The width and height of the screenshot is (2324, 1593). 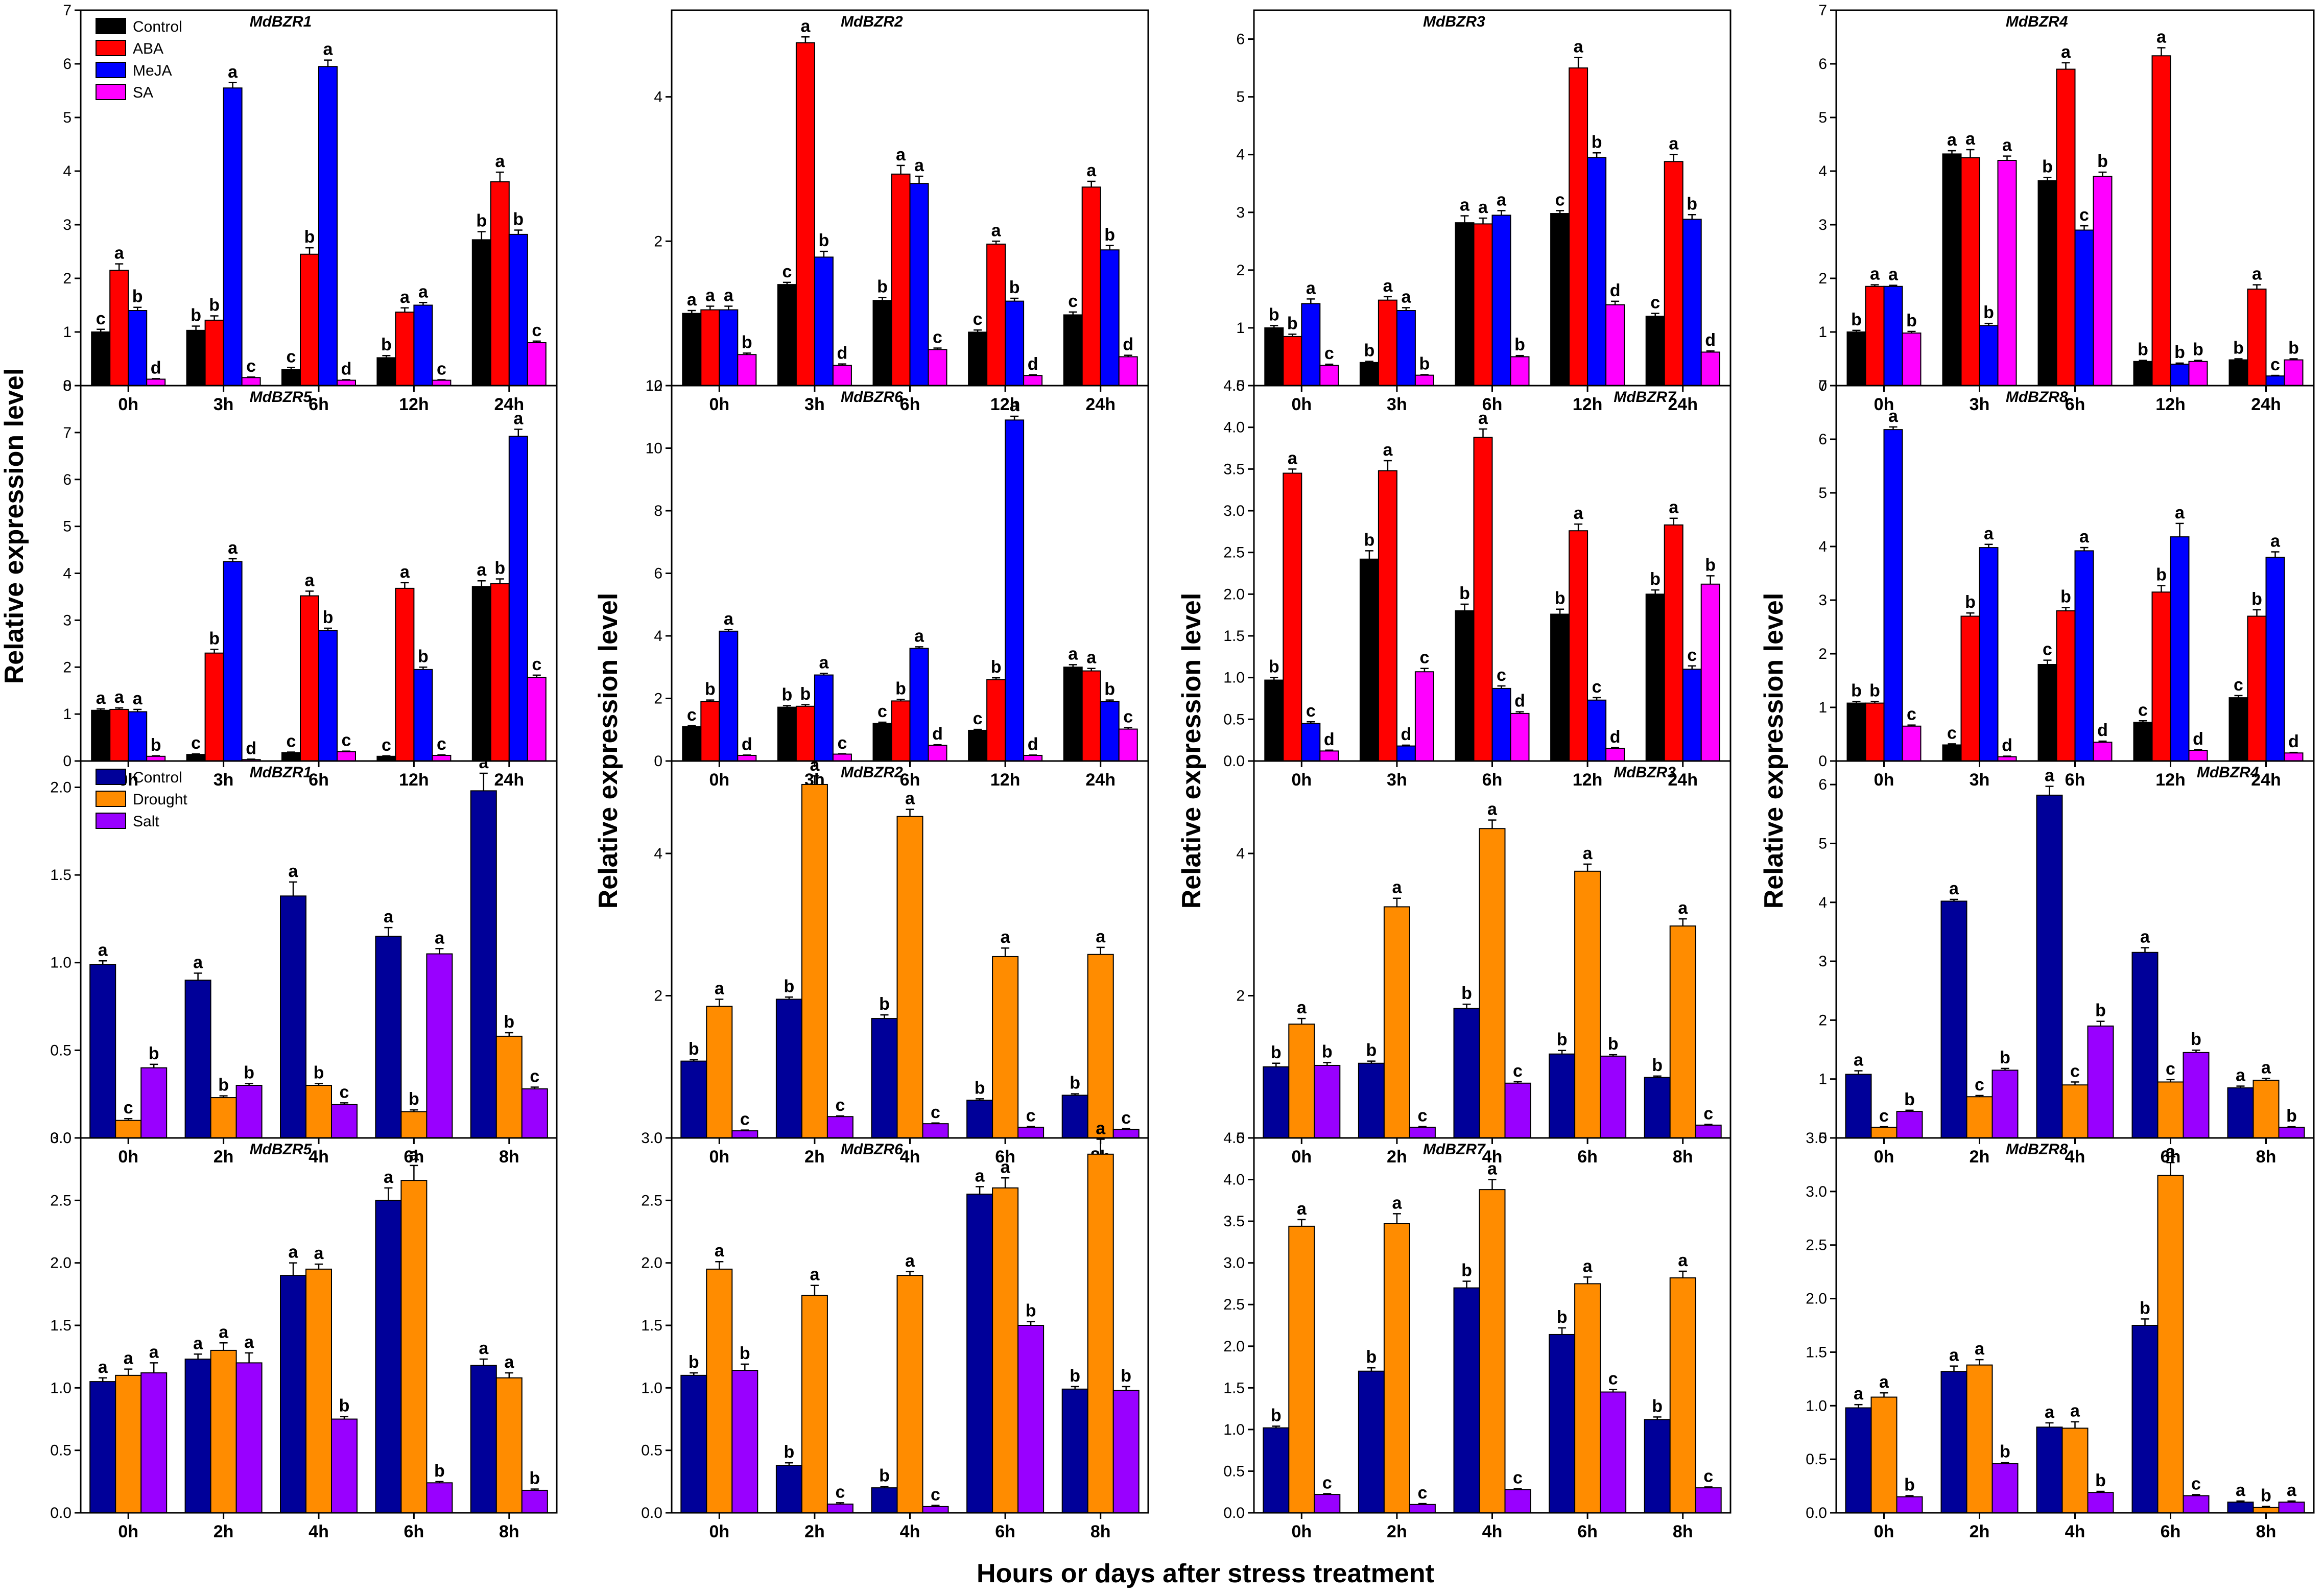 What do you see at coordinates (658, 1138) in the screenshot?
I see `y-tick-label: 0` at bounding box center [658, 1138].